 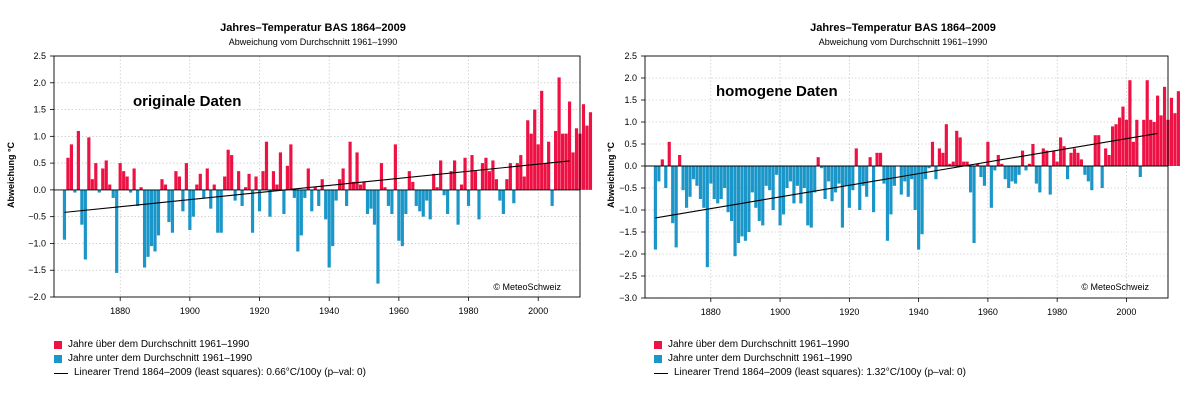 I want to click on y-tick-label: −2.5, so click(x=628, y=276).